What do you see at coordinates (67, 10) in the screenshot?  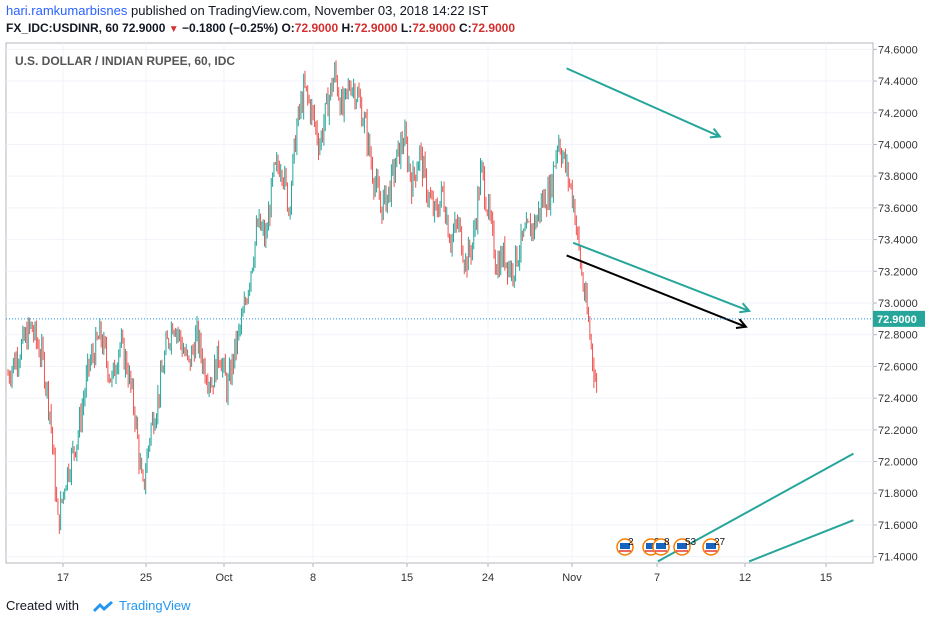 I see `author-link: hari.ramkumarbisnes` at bounding box center [67, 10].